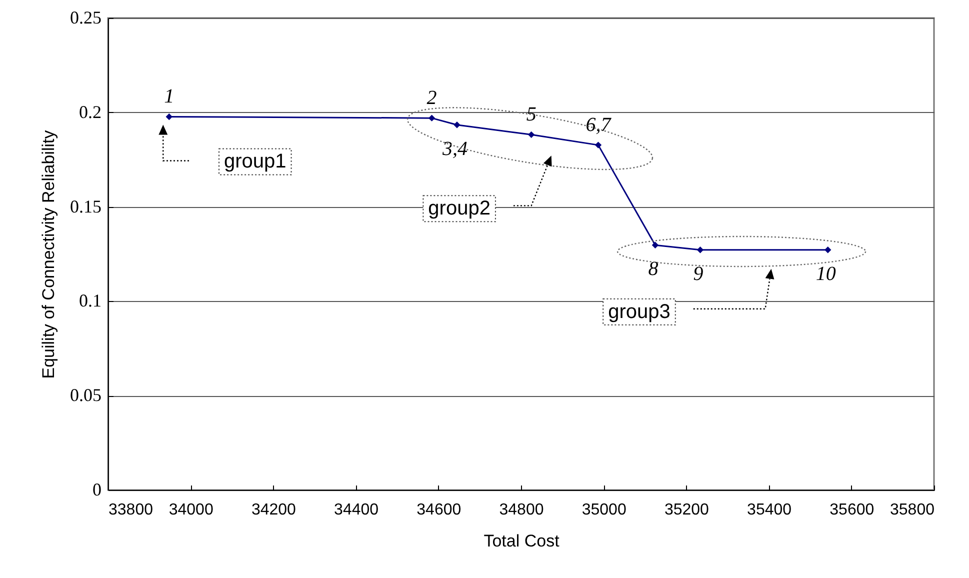 The width and height of the screenshot is (969, 578). I want to click on x-tick-label: 35000, so click(604, 510).